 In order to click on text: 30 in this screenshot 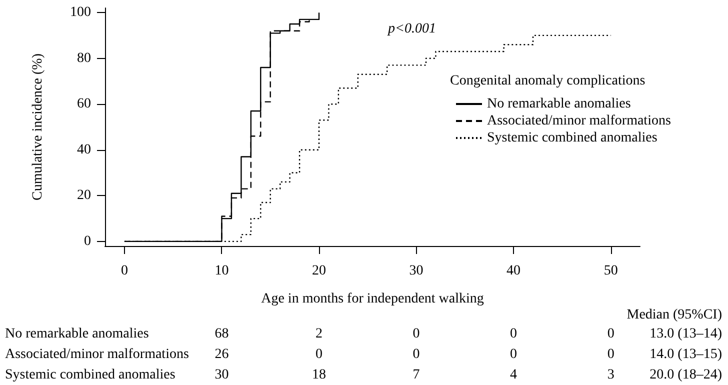, I will do `click(221, 375)`.